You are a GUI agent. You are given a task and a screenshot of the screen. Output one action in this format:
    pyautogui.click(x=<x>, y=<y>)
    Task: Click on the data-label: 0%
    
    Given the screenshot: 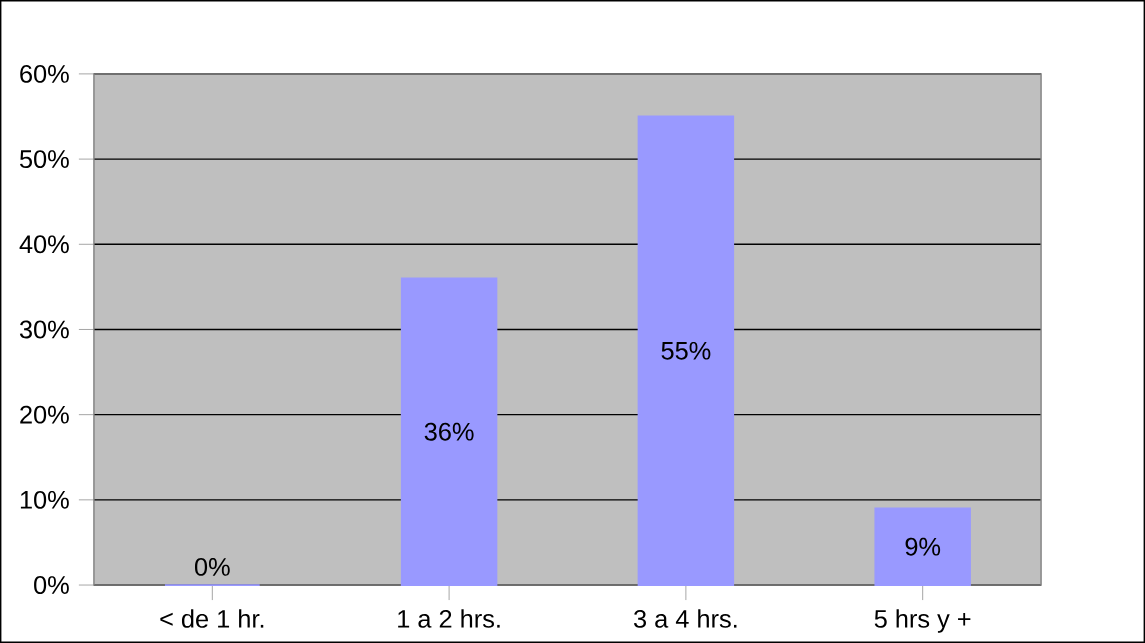 What is the action you would take?
    pyautogui.click(x=212, y=567)
    